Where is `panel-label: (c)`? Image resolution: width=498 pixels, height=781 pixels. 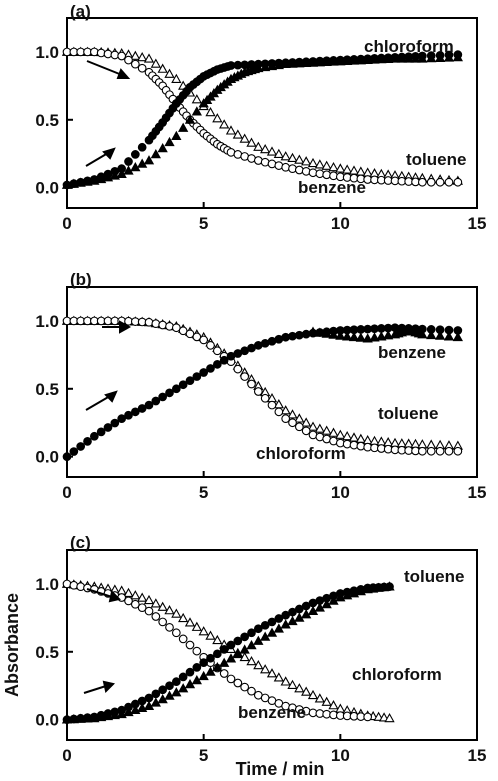 panel-label: (c) is located at coordinates (80, 542).